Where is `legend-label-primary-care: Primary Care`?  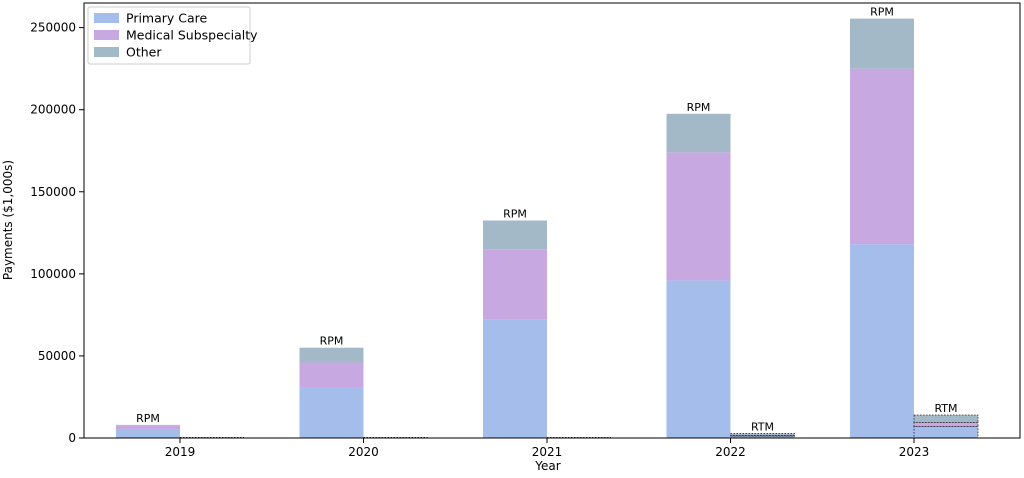
legend-label-primary-care: Primary Care is located at coordinates (167, 18).